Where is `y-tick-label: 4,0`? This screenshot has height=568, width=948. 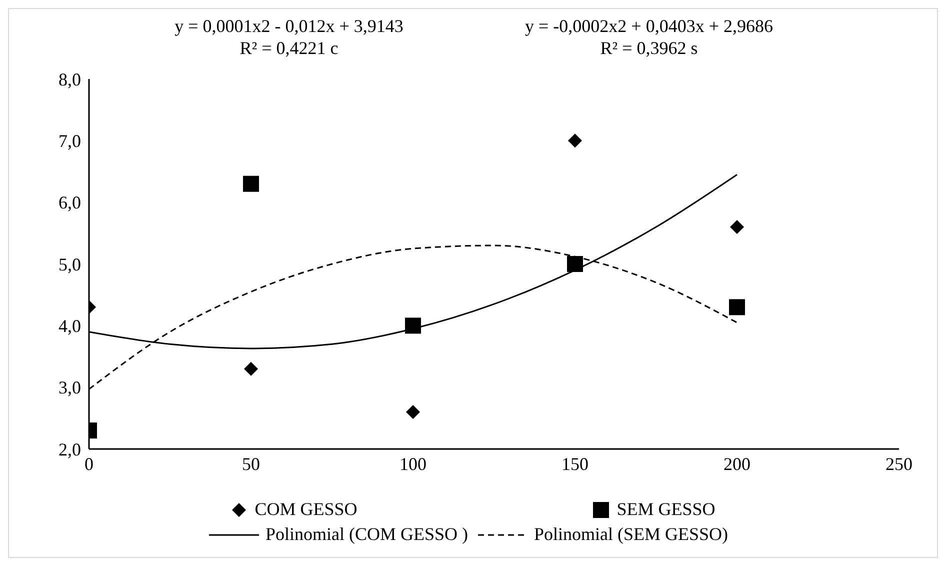 y-tick-label: 4,0 is located at coordinates (69, 326).